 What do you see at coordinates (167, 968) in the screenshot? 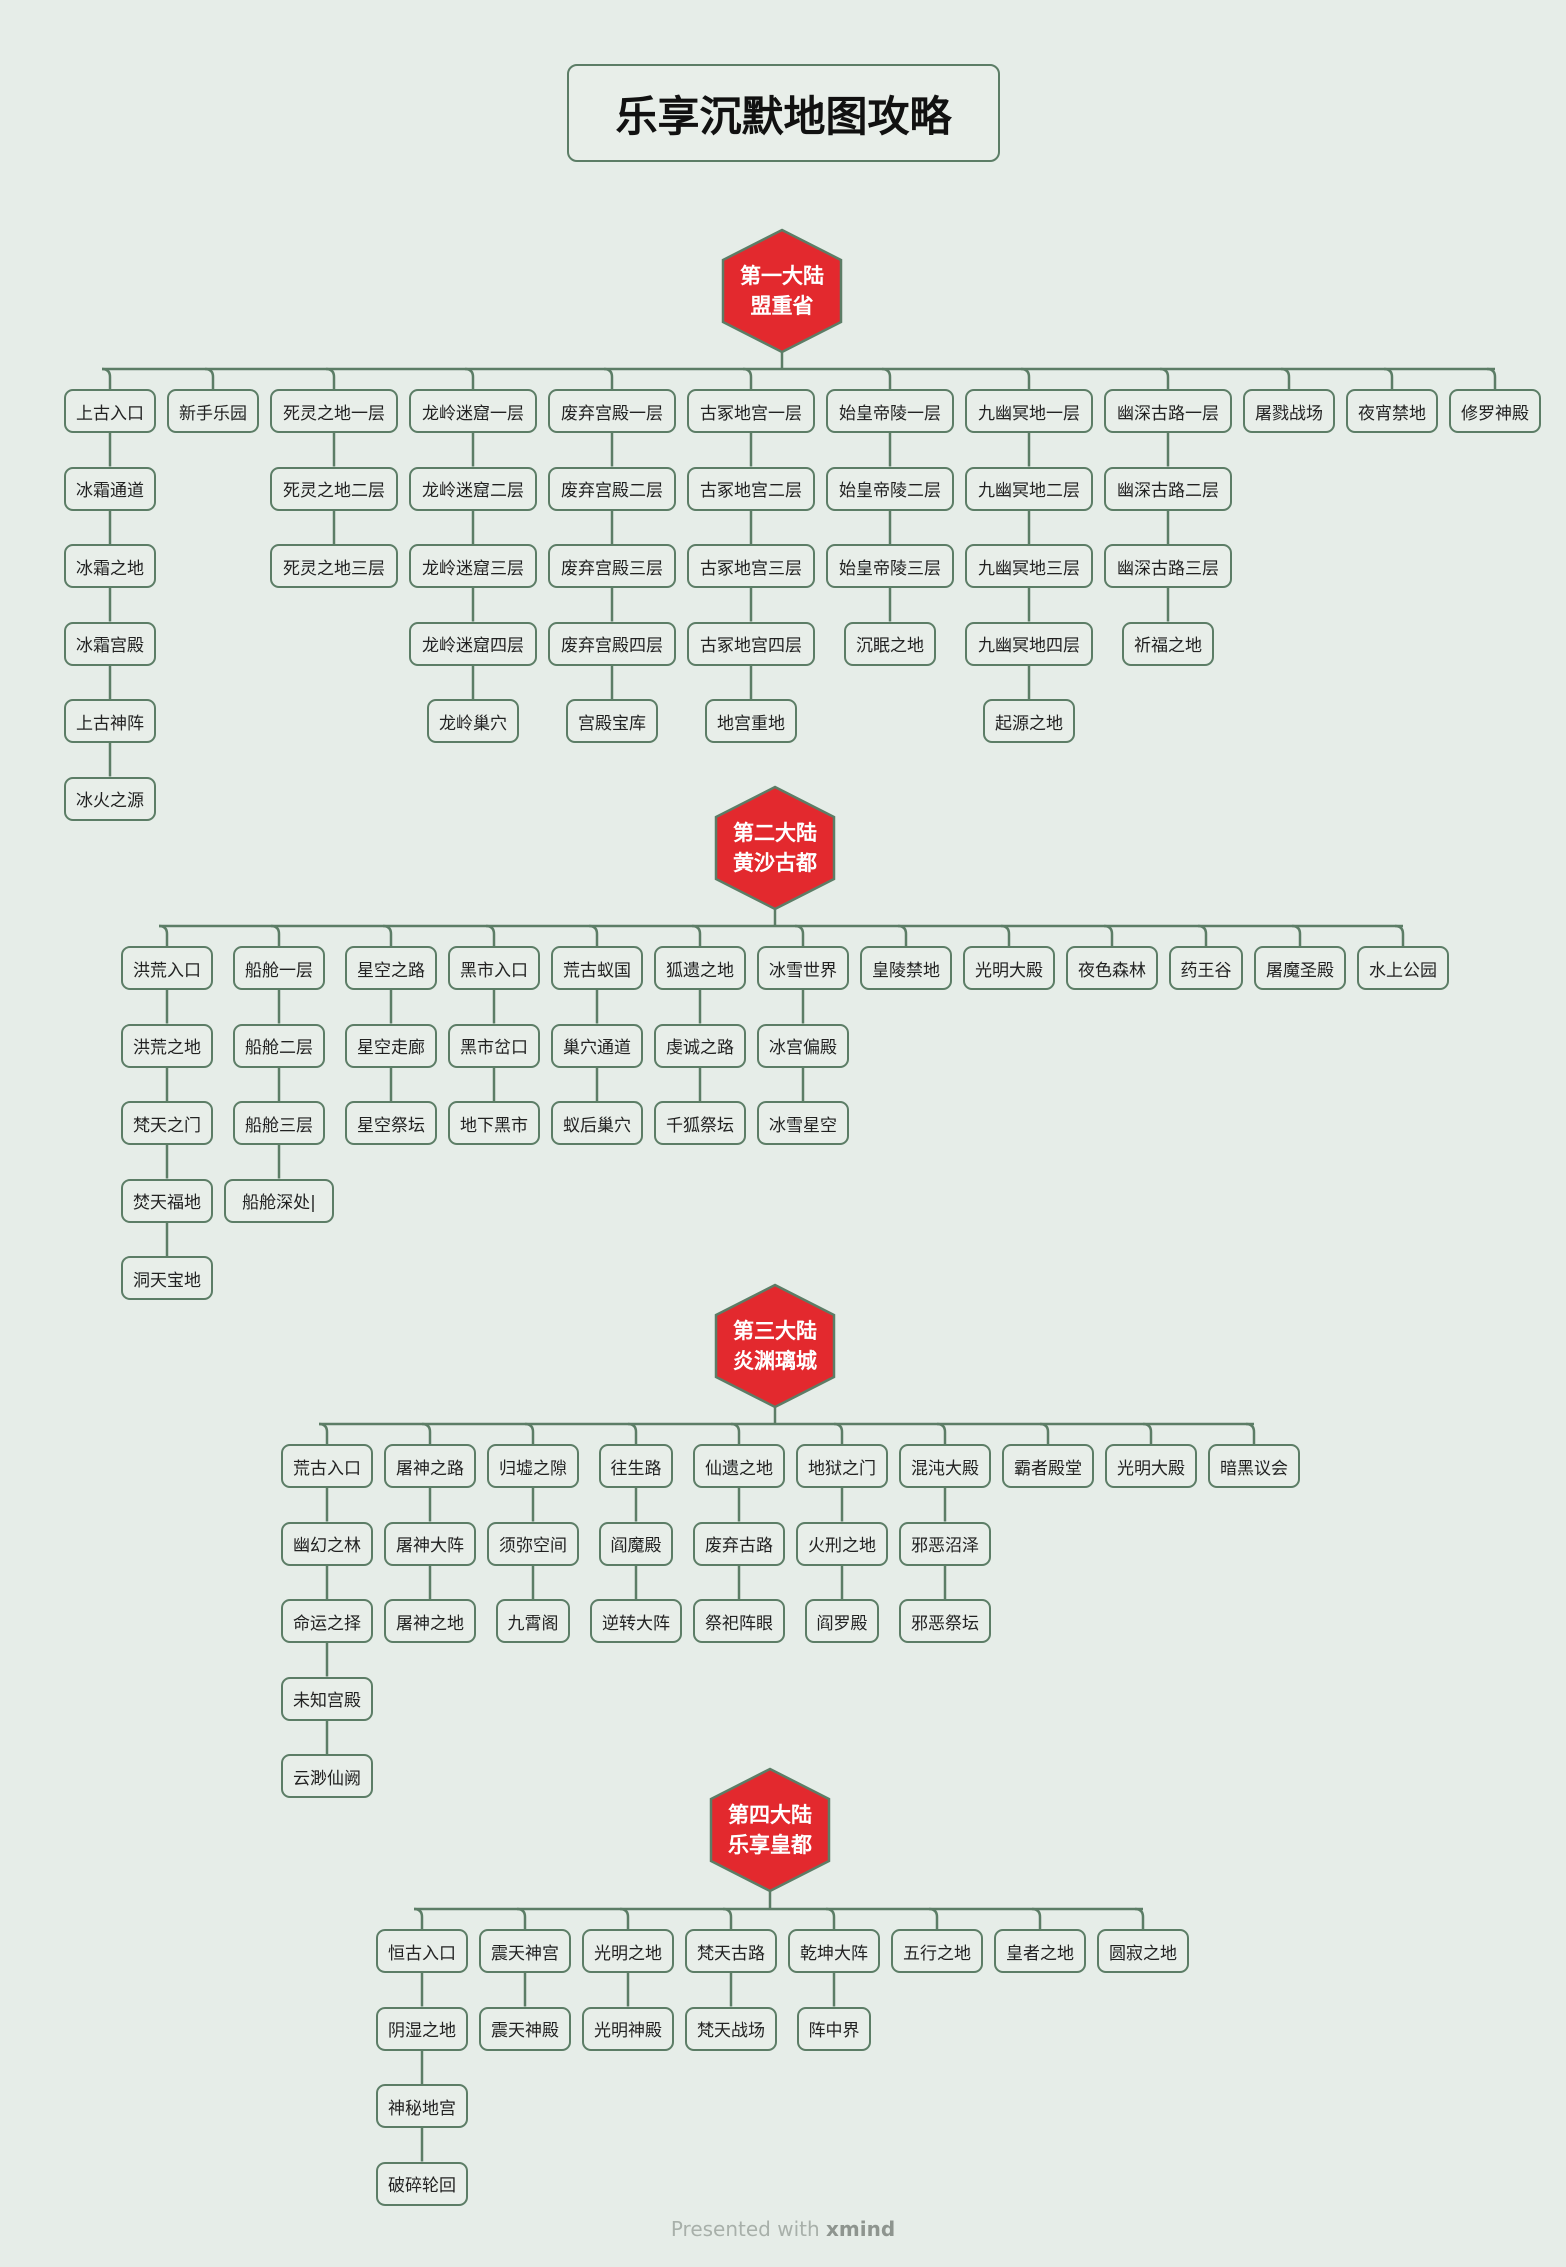
I see `map-area-node: 洪荒入口` at bounding box center [167, 968].